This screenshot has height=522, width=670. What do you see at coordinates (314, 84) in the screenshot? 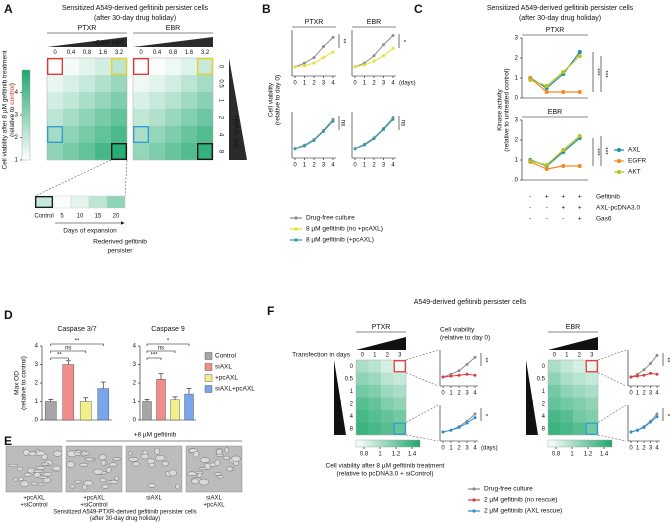
I see `x-tick-label: 2` at bounding box center [314, 84].